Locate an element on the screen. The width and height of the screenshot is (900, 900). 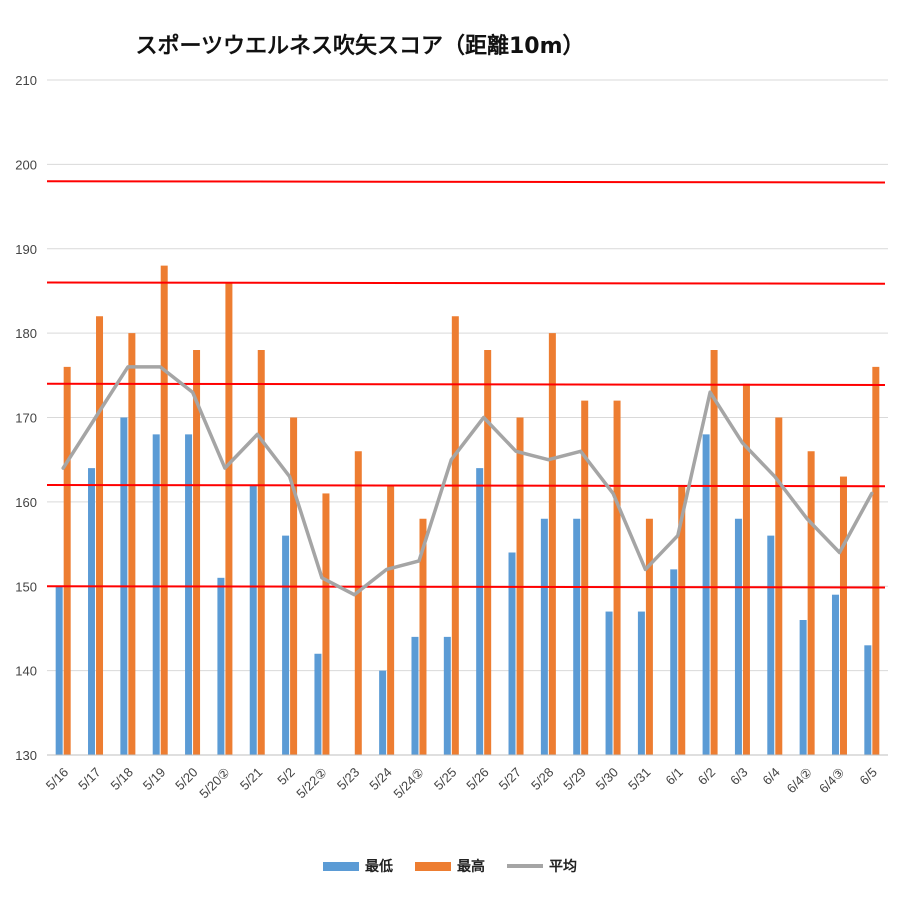
legend-swatch-avg is located at coordinates (525, 866).